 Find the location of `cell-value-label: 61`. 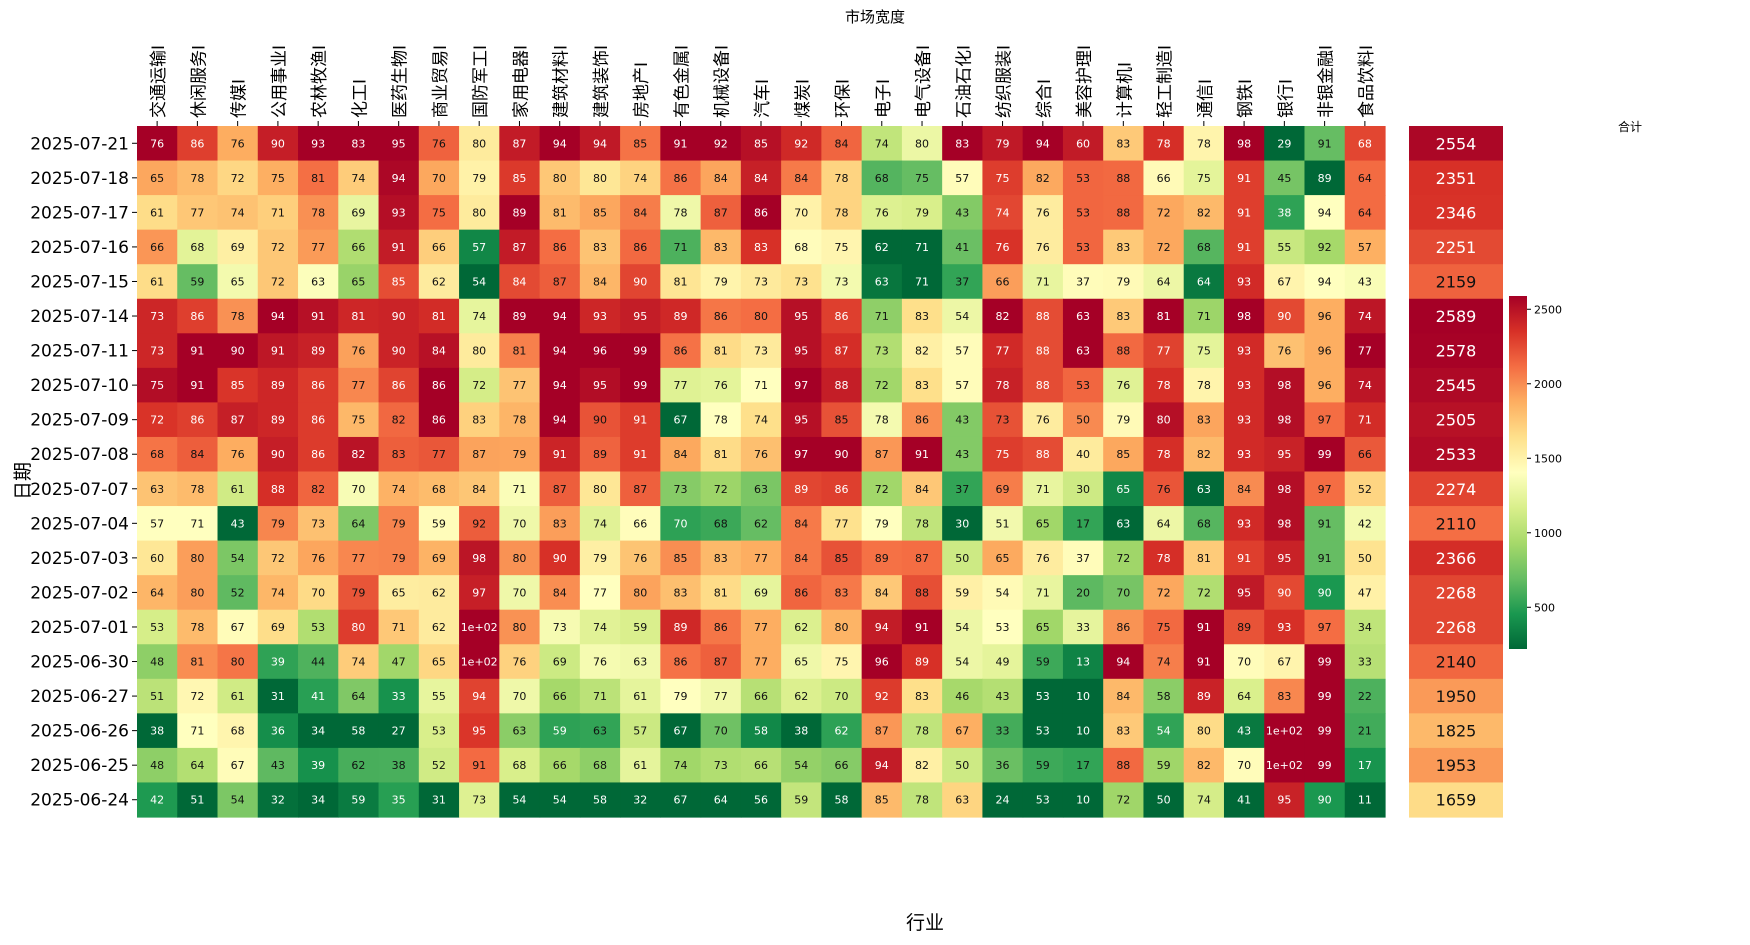

cell-value-label: 61 is located at coordinates (640, 696).